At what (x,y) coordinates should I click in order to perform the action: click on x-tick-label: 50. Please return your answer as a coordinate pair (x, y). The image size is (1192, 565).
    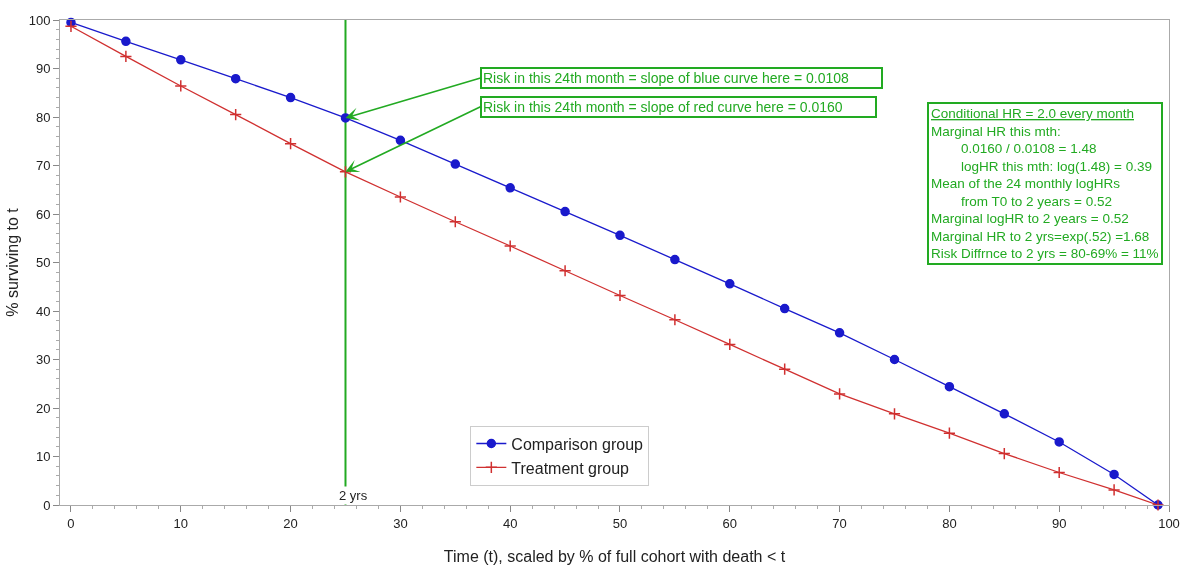
    Looking at the image, I should click on (620, 523).